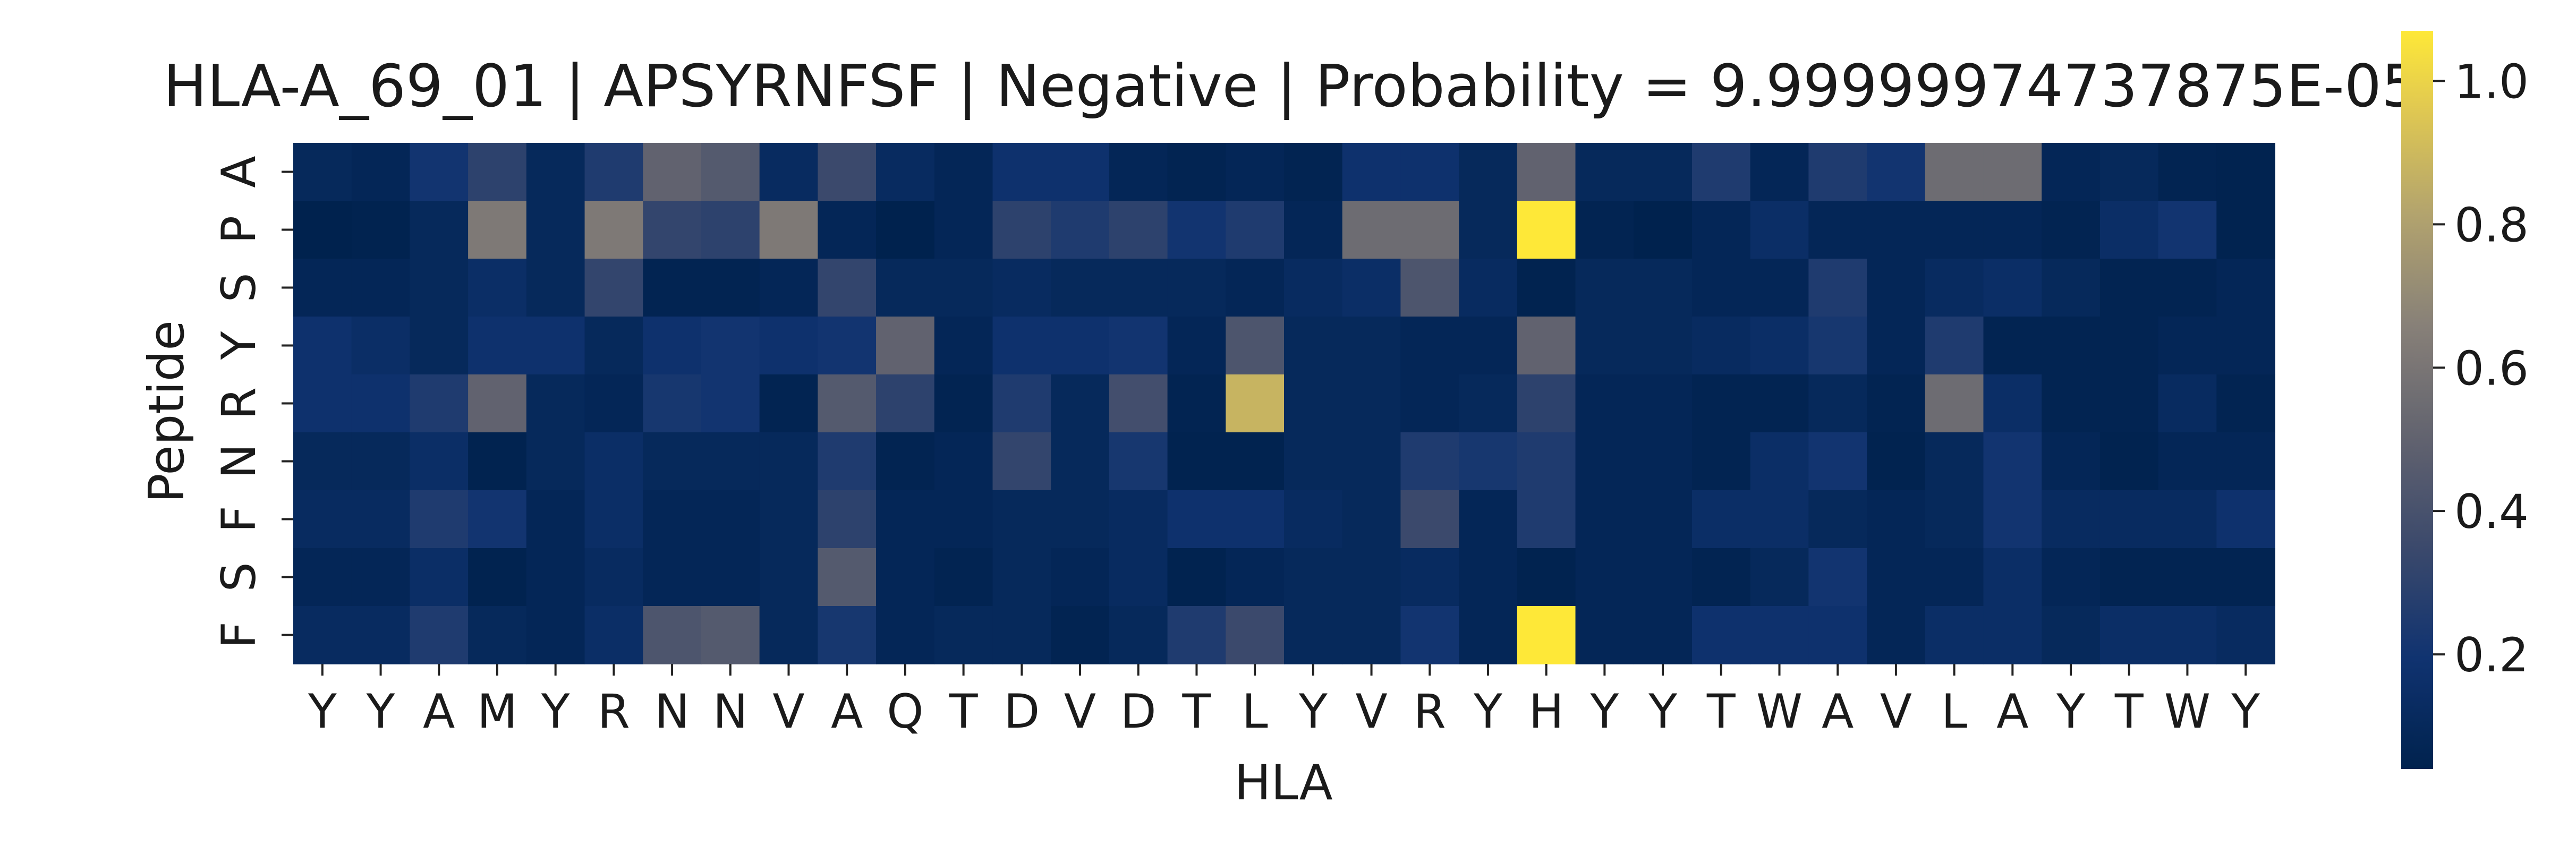 The width and height of the screenshot is (2576, 845). What do you see at coordinates (555, 712) in the screenshot?
I see `x-tick-label: Y` at bounding box center [555, 712].